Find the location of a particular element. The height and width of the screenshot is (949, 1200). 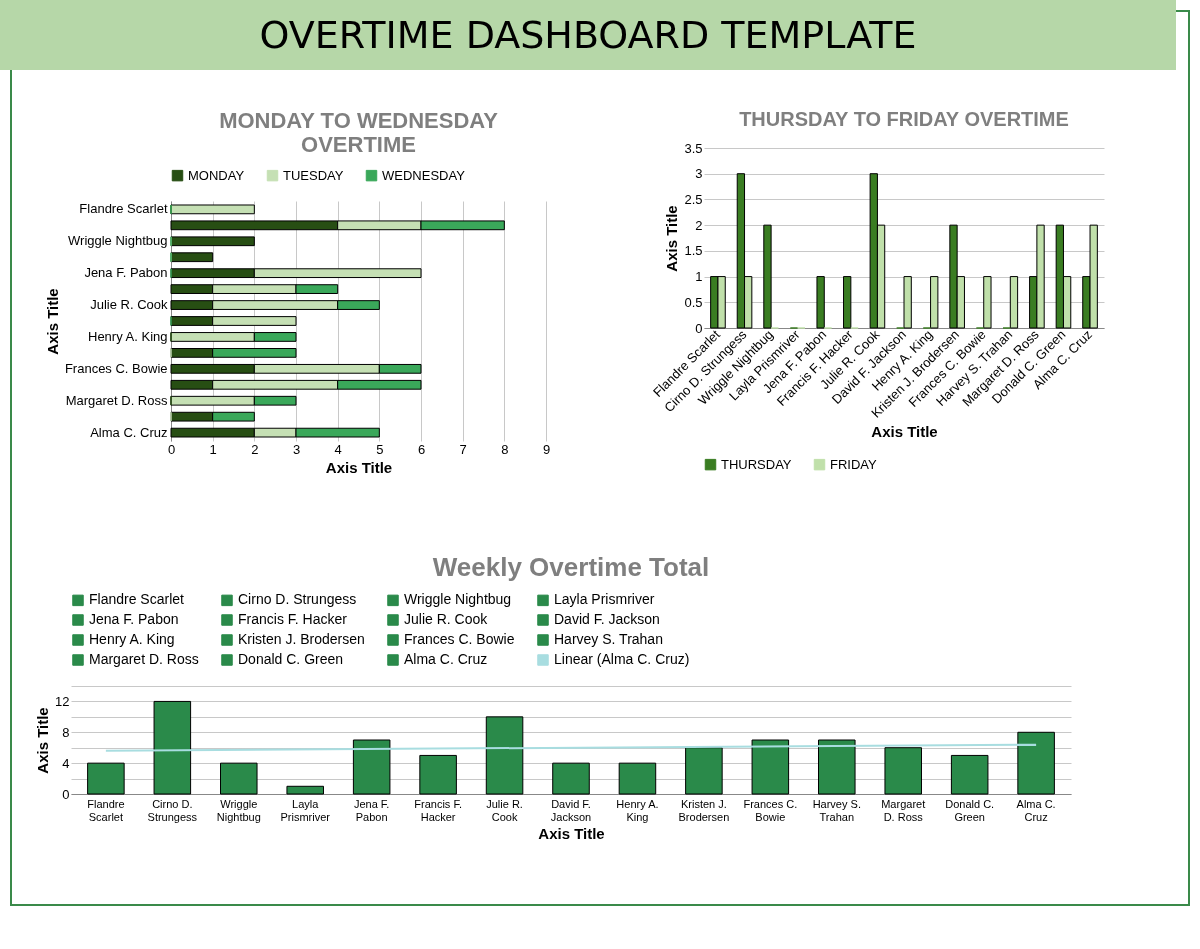

chart-title: Weekly Overtime Total is located at coordinates (571, 567).